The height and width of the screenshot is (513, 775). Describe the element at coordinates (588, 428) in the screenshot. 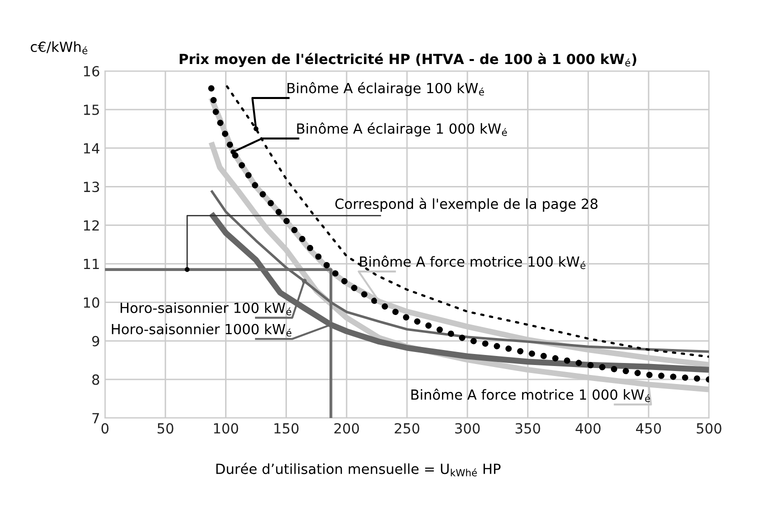

I see `x-tick-label: 400` at that location.